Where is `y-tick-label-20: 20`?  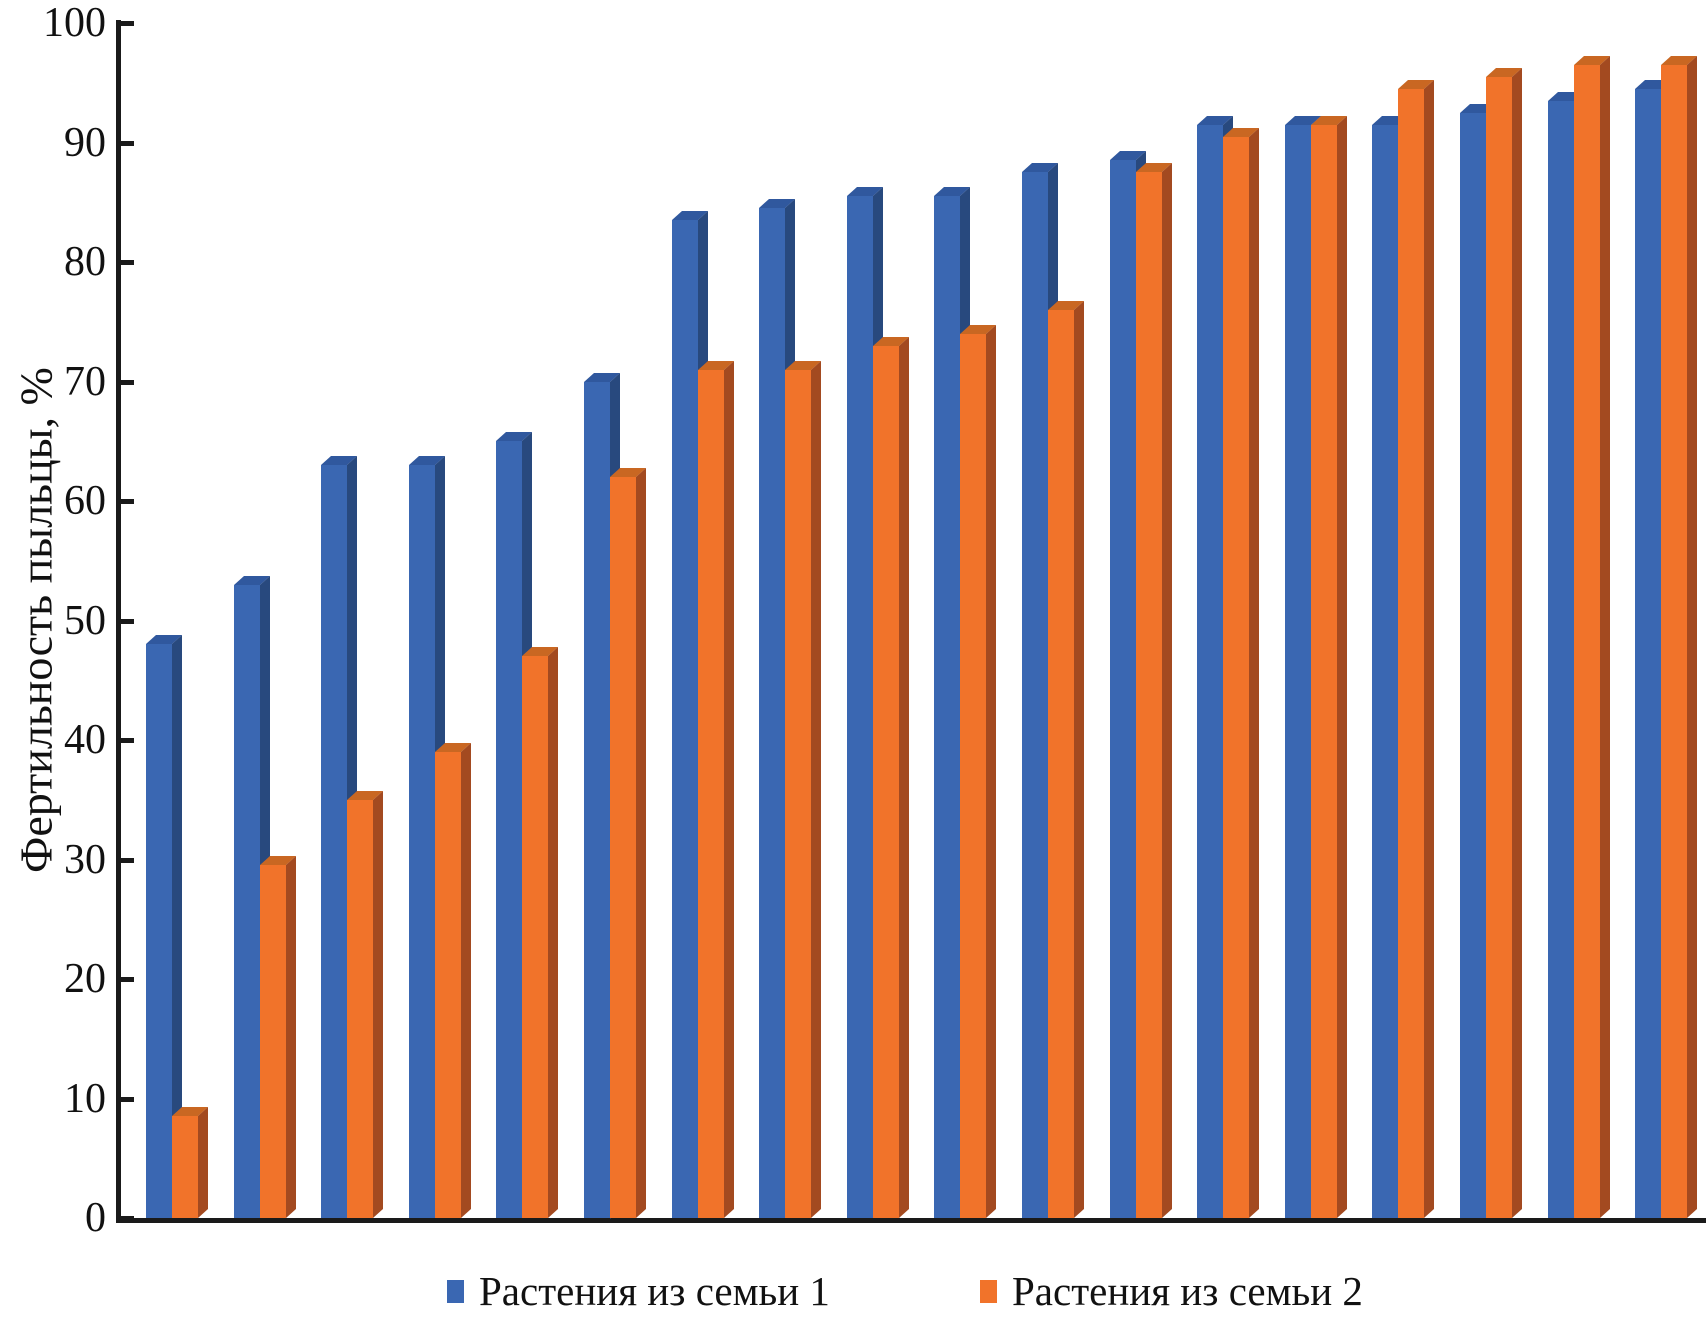
y-tick-label-20: 20 is located at coordinates (85, 979).